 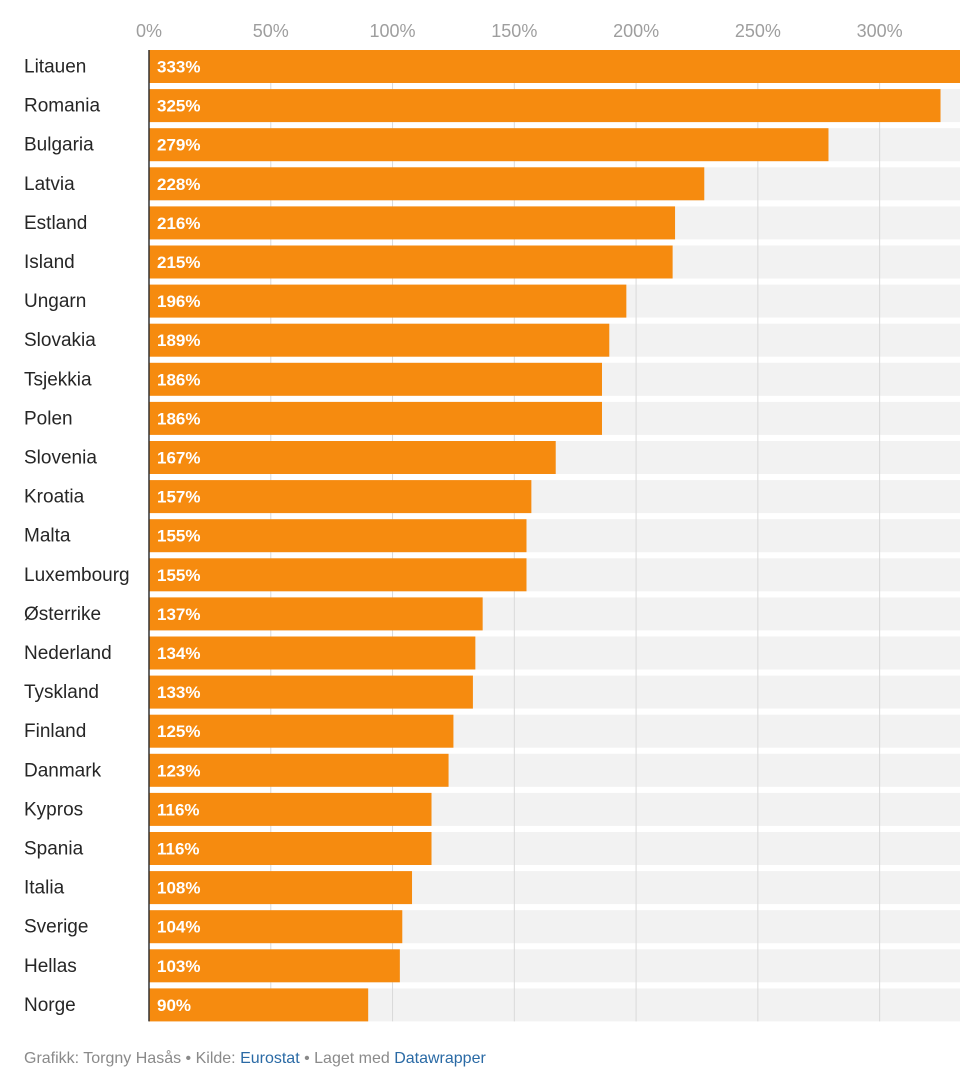 I want to click on category-label: Estland, so click(x=55, y=223).